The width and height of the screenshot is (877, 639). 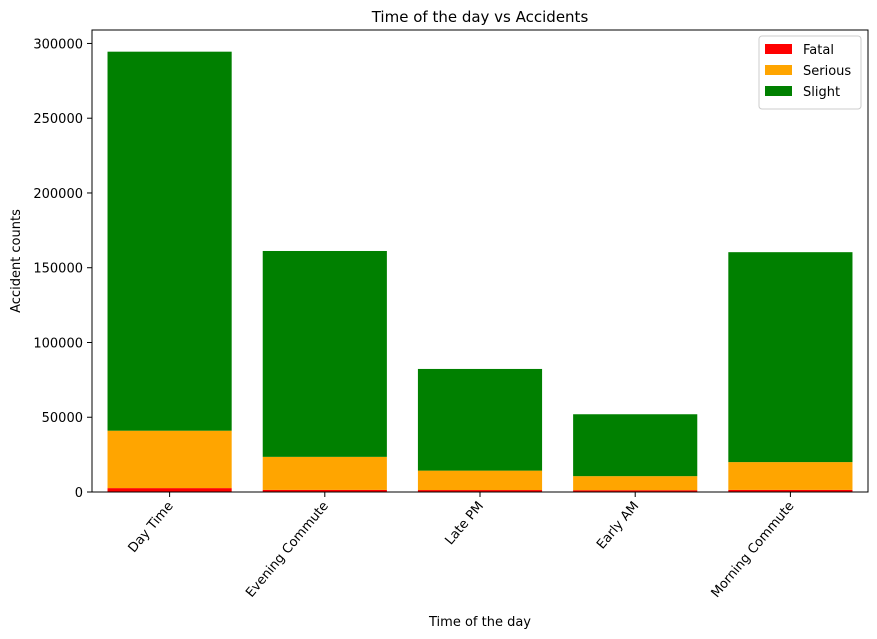 I want to click on legend: Fatal Serious Slight, so click(x=810, y=72).